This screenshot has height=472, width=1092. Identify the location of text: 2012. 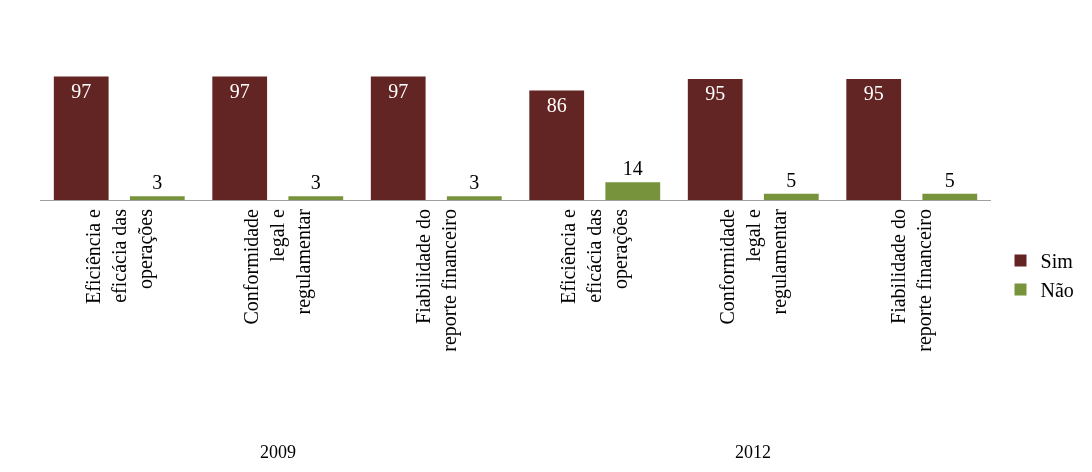
(753, 452).